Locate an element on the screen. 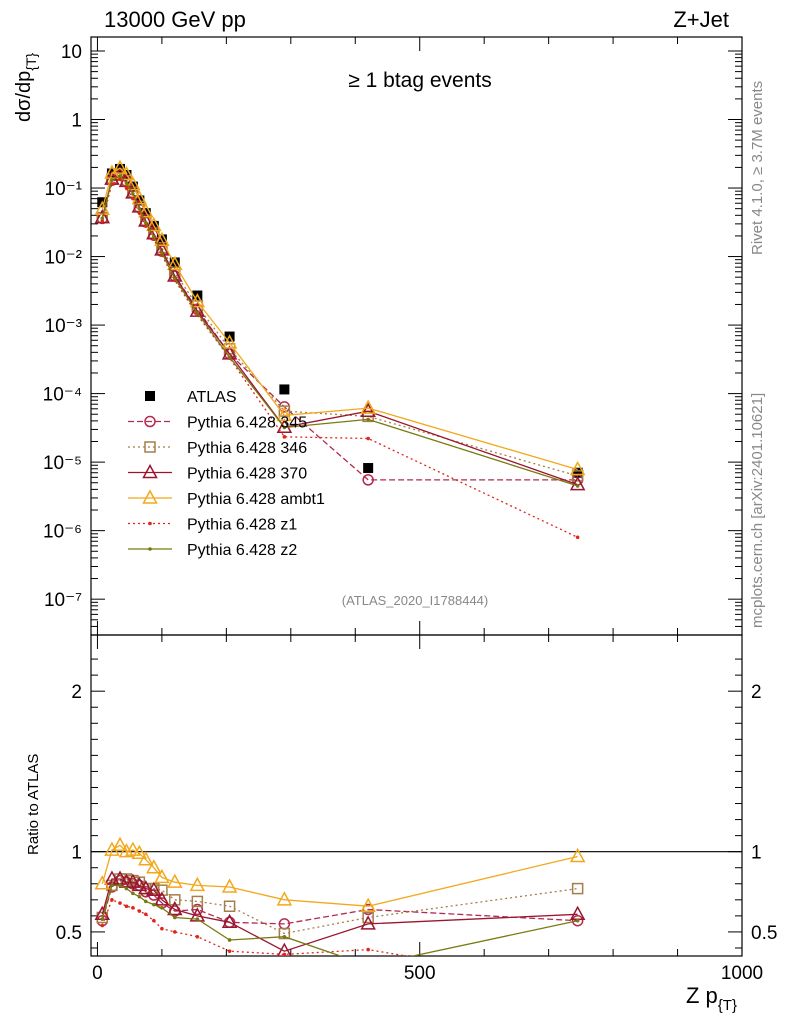  legend-marker-p345 is located at coordinates (150, 421).